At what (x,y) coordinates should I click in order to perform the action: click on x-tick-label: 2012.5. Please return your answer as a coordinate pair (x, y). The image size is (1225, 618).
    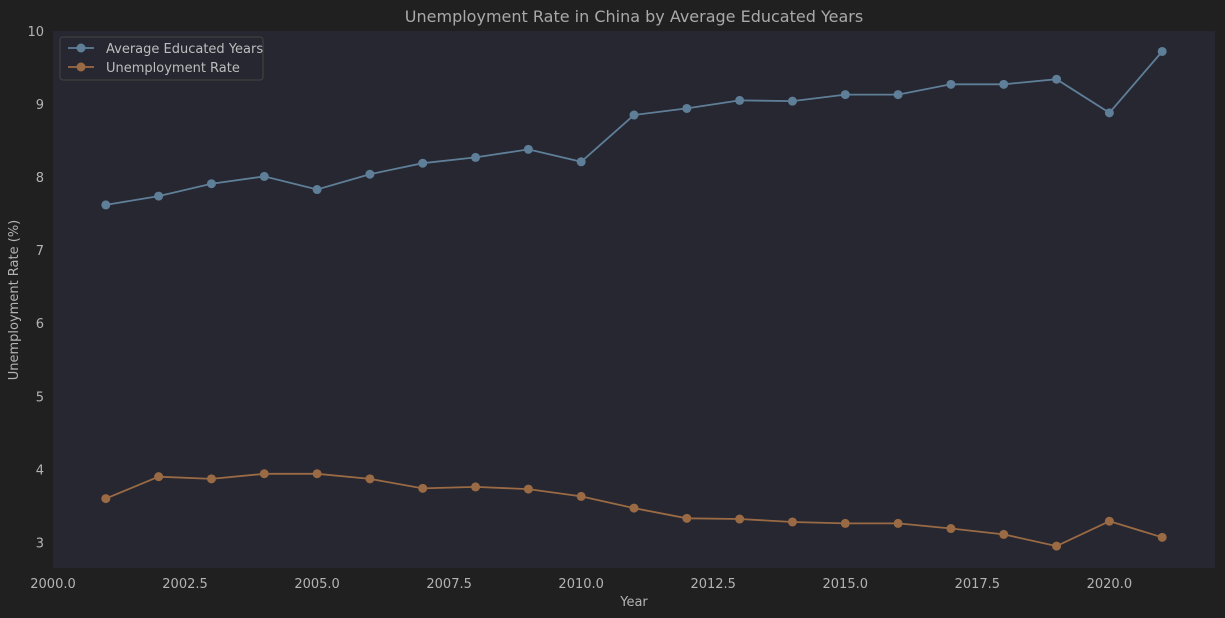
    Looking at the image, I should click on (713, 584).